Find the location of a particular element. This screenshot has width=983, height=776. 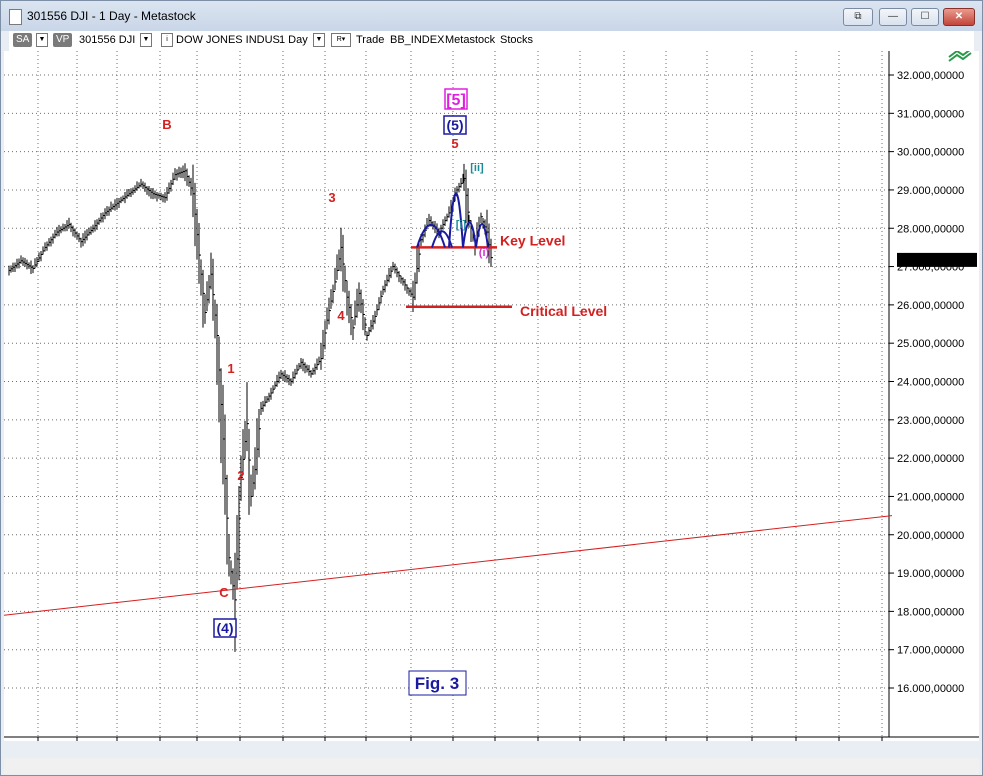

info-button: i is located at coordinates (167, 40).